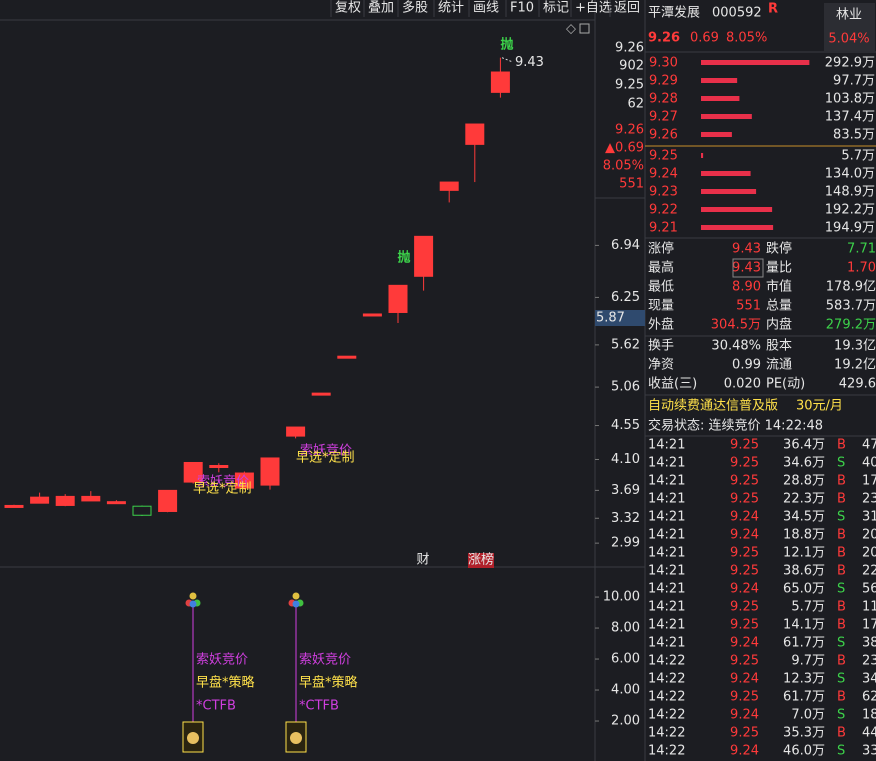 This screenshot has width=876, height=761. I want to click on stat-value: 9.43, so click(746, 249).